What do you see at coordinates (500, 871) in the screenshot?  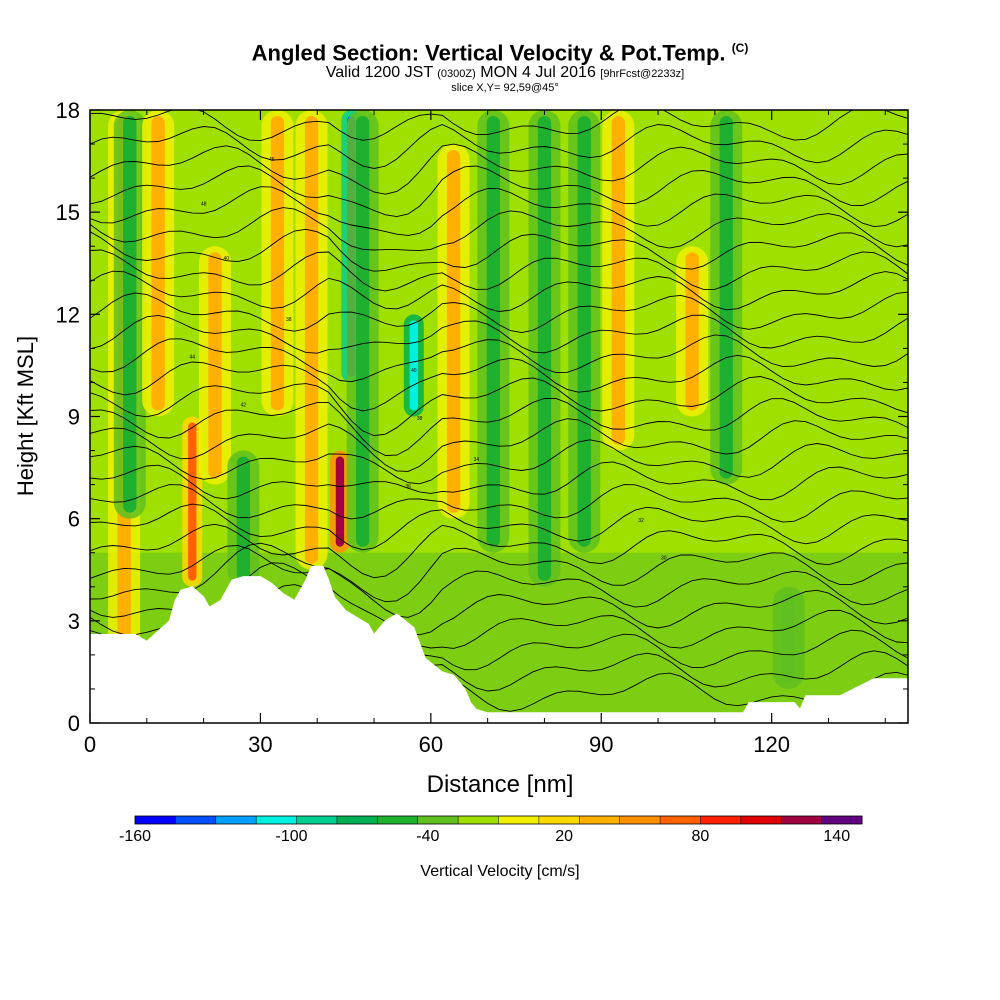 I see `colorbar-title: Vertical Velocity [cm/s]` at bounding box center [500, 871].